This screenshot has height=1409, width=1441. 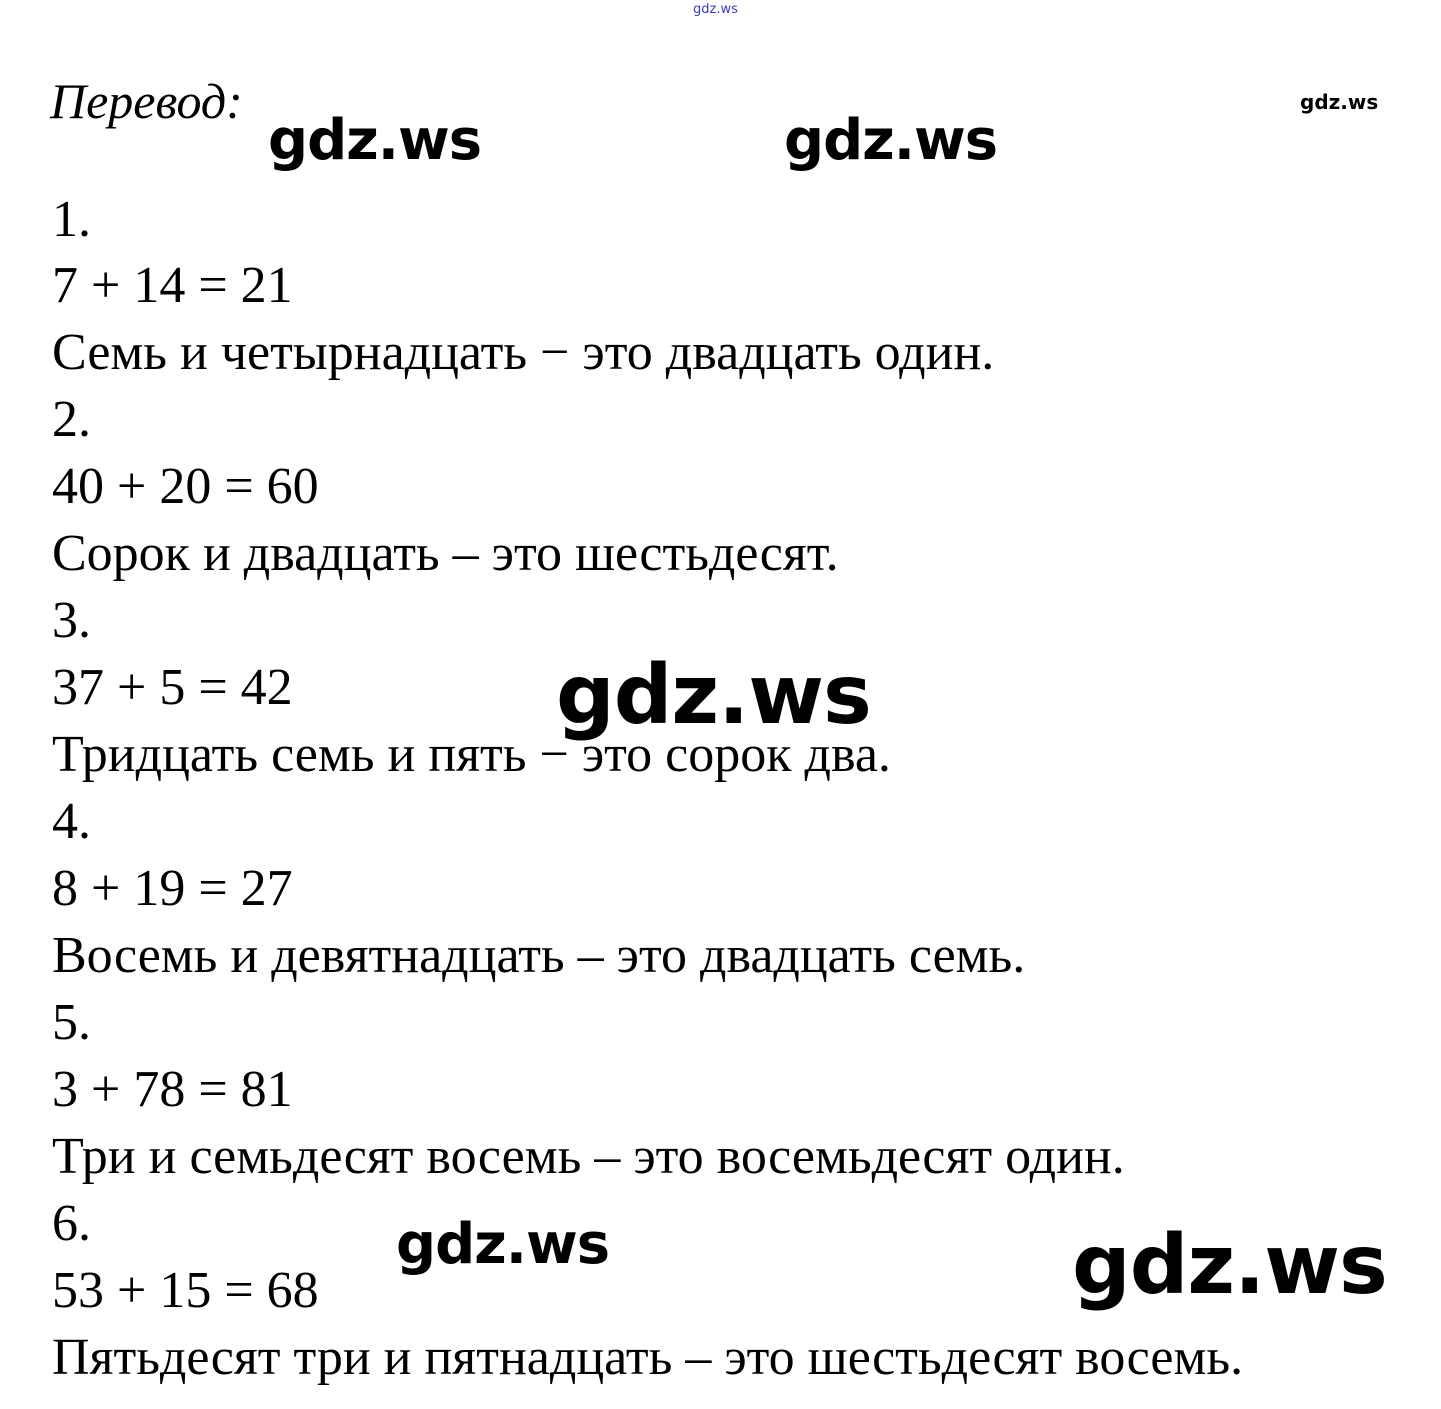 What do you see at coordinates (71, 419) in the screenshot?
I see `item-number: 2.` at bounding box center [71, 419].